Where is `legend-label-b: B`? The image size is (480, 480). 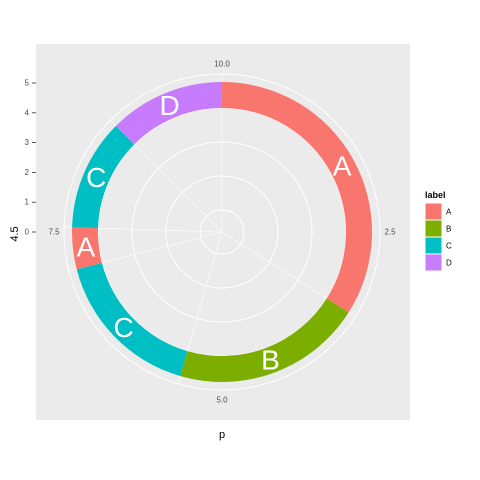
legend-label-b: B is located at coordinates (448, 229).